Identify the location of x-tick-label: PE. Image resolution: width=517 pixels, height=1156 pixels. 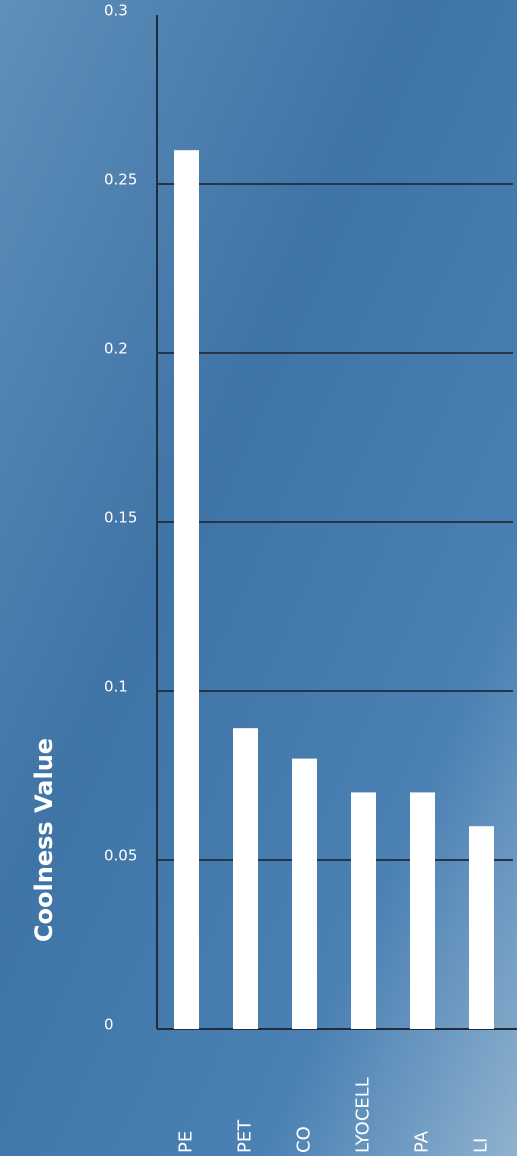
(186, 1142).